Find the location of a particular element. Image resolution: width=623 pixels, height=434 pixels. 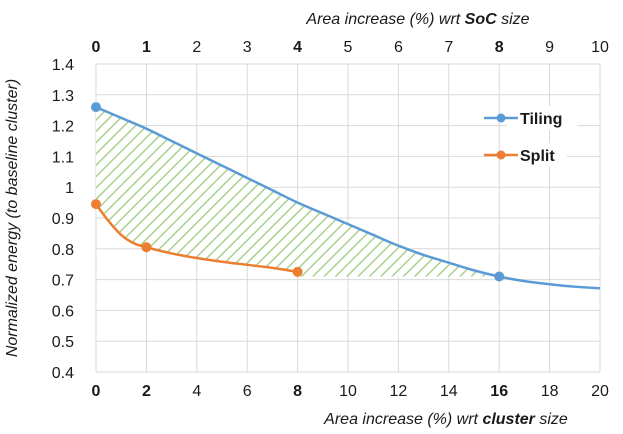

x-top-tick-label: 10 is located at coordinates (600, 47).